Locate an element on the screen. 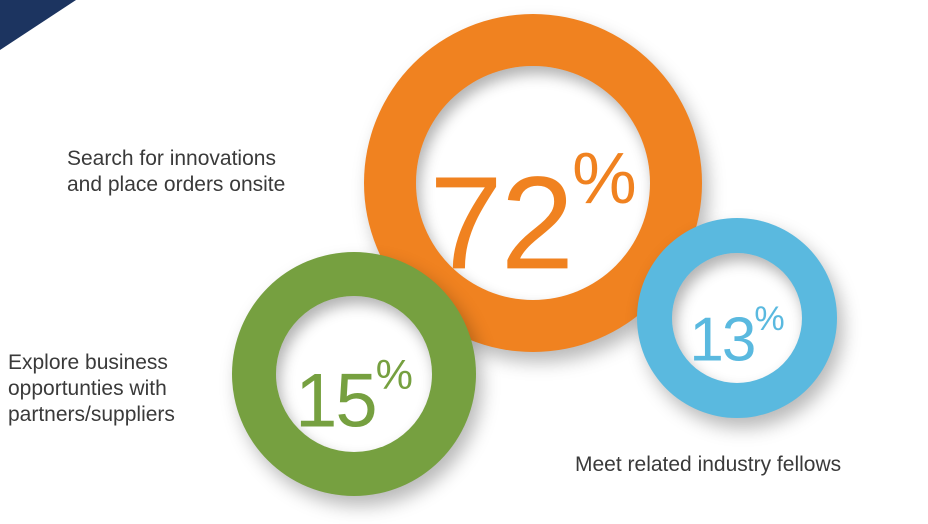  ring-inner-fellows: 13% is located at coordinates (737, 318).